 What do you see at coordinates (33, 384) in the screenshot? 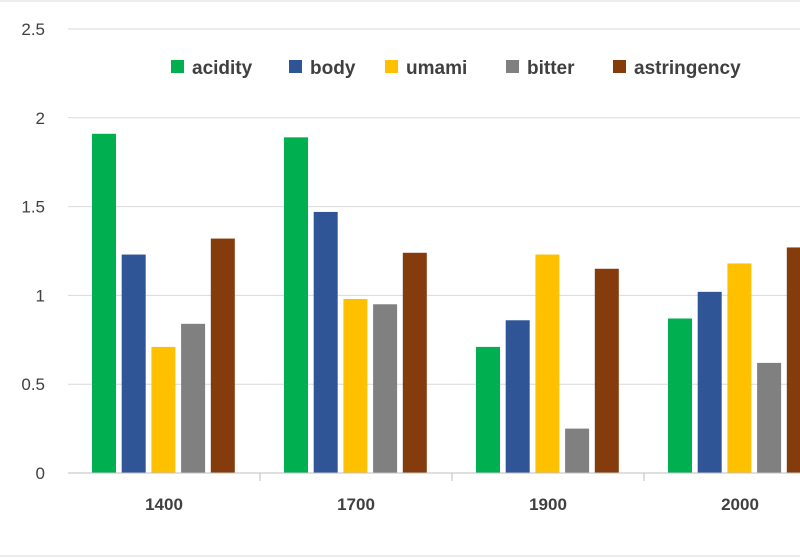
I see `y-tick-label: 0.5` at bounding box center [33, 384].